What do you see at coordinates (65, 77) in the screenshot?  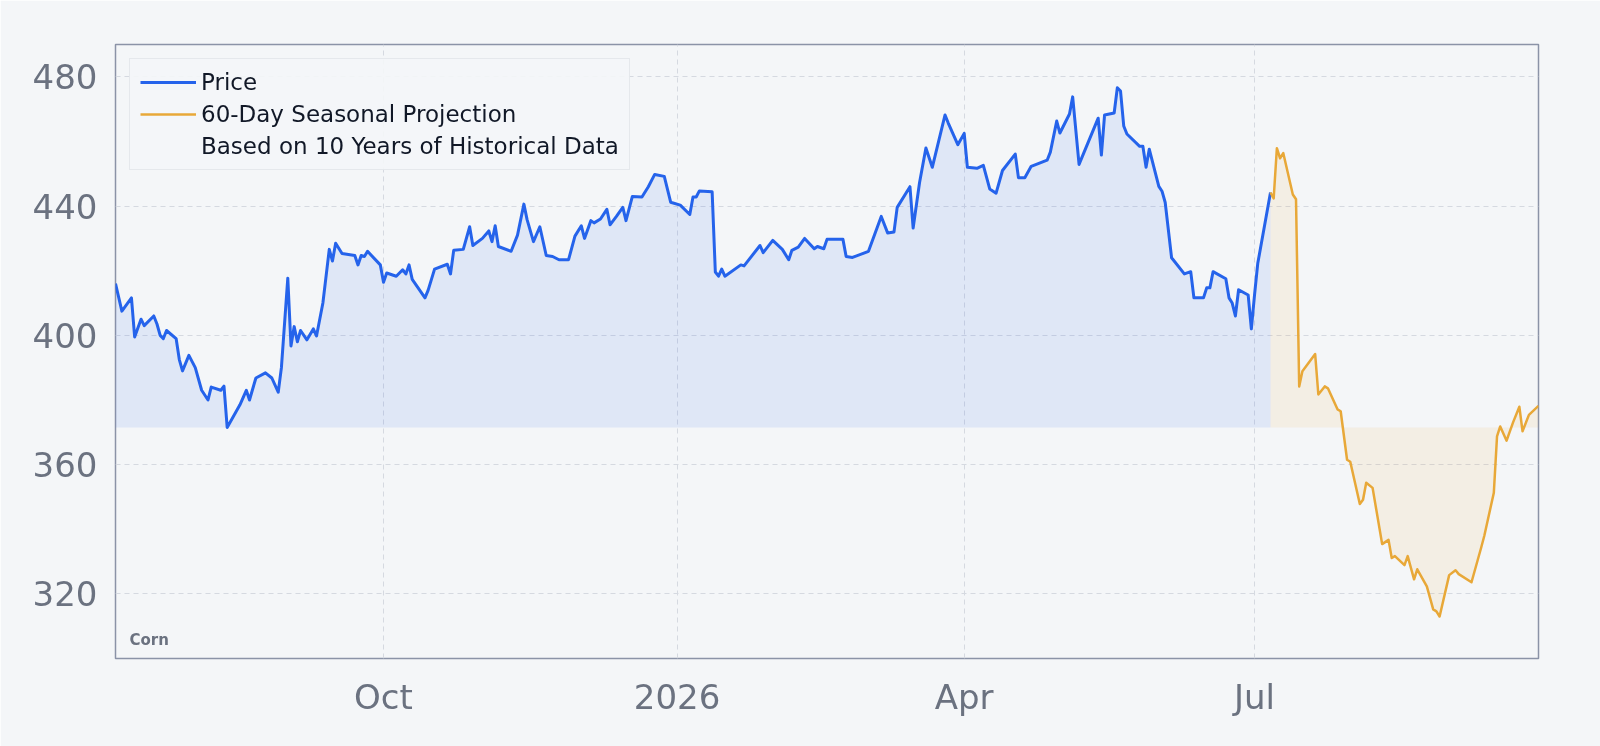 I see `y-tick-label: 480` at bounding box center [65, 77].